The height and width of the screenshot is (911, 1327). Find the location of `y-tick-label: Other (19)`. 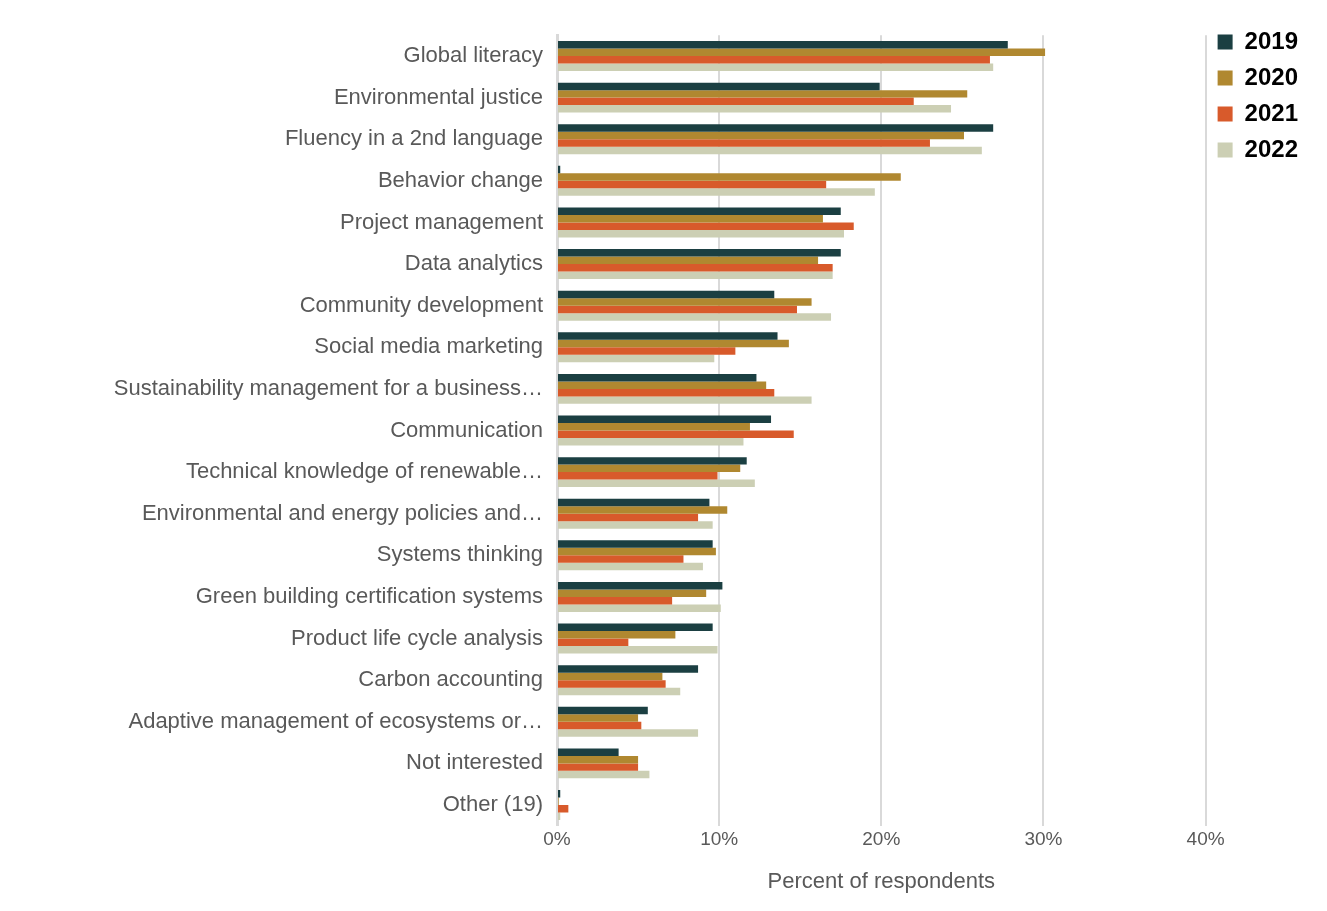

y-tick-label: Other (19) is located at coordinates (492, 804).